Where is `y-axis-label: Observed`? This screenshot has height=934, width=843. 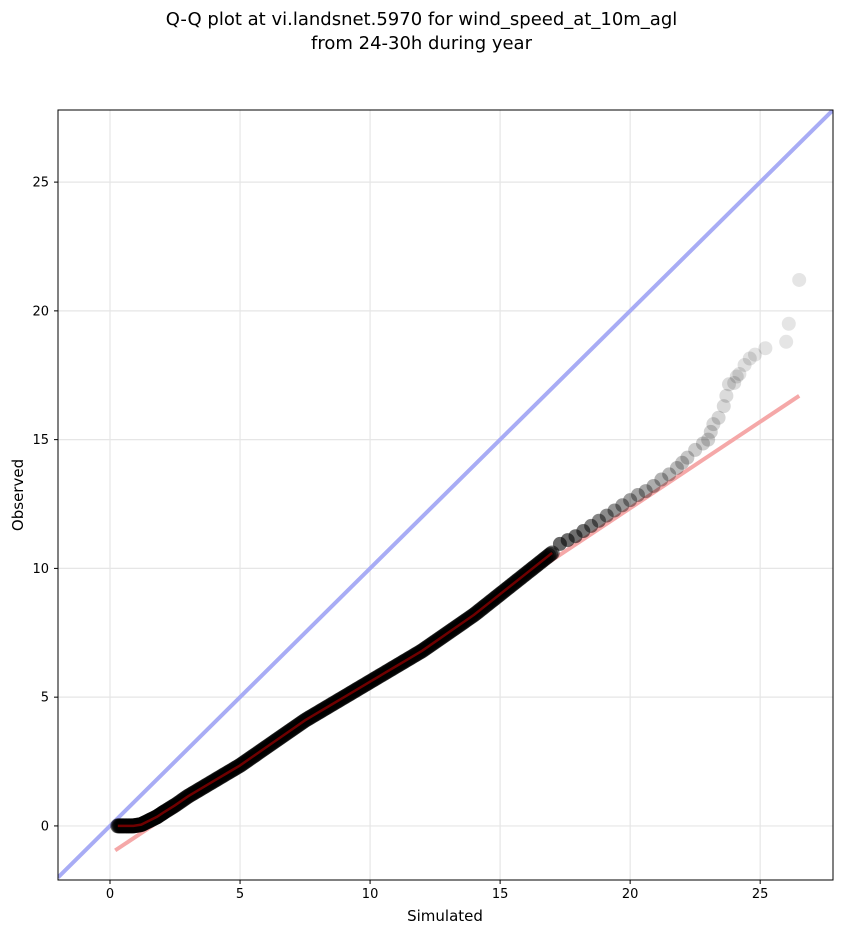 y-axis-label: Observed is located at coordinates (18, 495).